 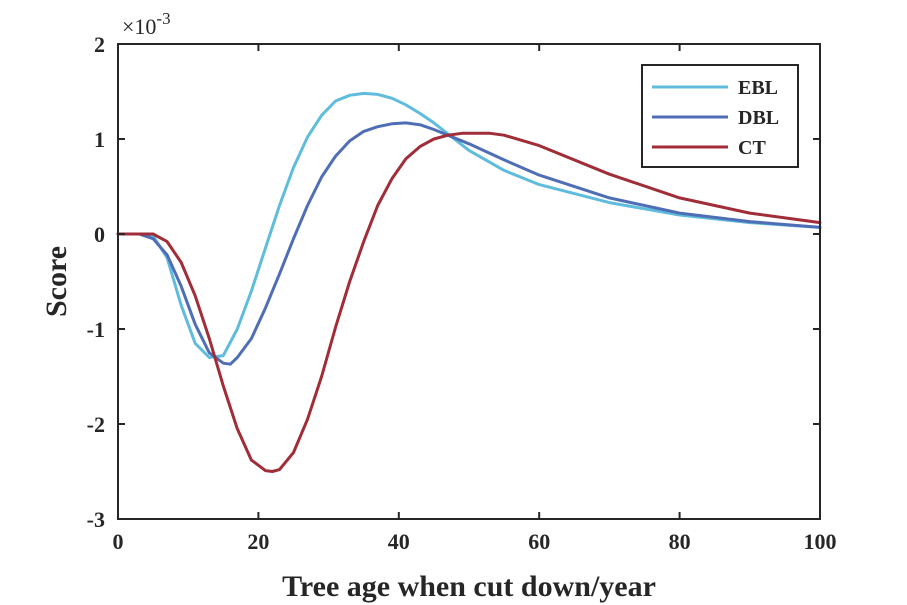 I want to click on y-tick-label: 2, so click(x=99, y=44).